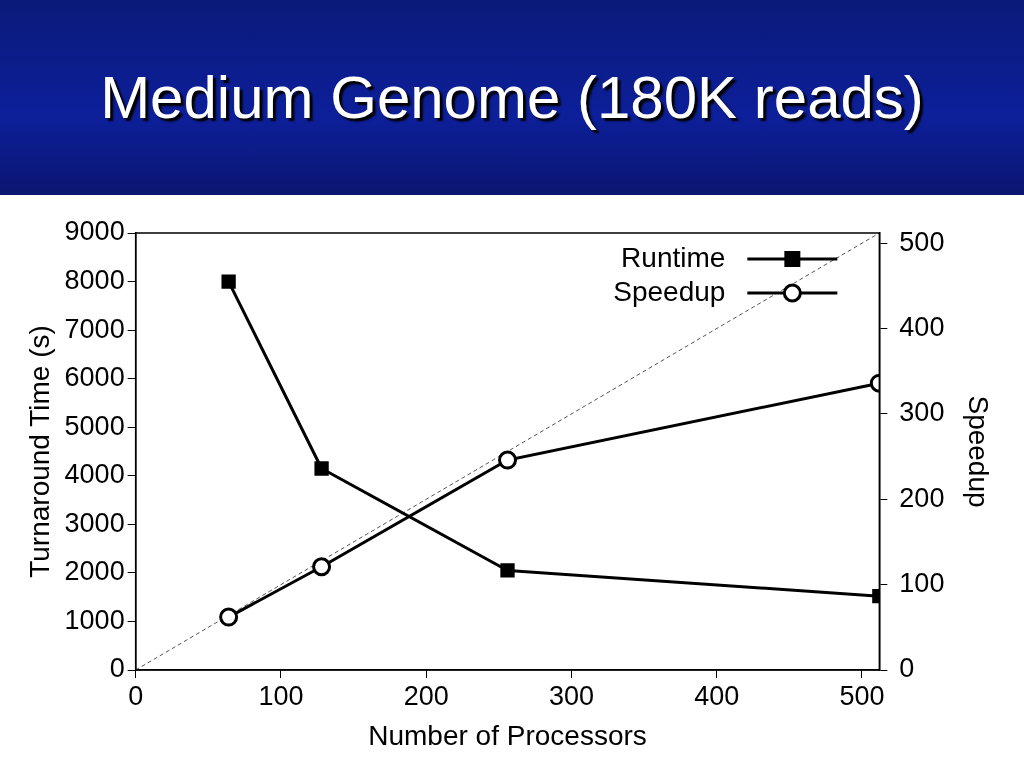 Image resolution: width=1024 pixels, height=768 pixels. What do you see at coordinates (922, 241) in the screenshot?
I see `y2-tick-label: 500` at bounding box center [922, 241].